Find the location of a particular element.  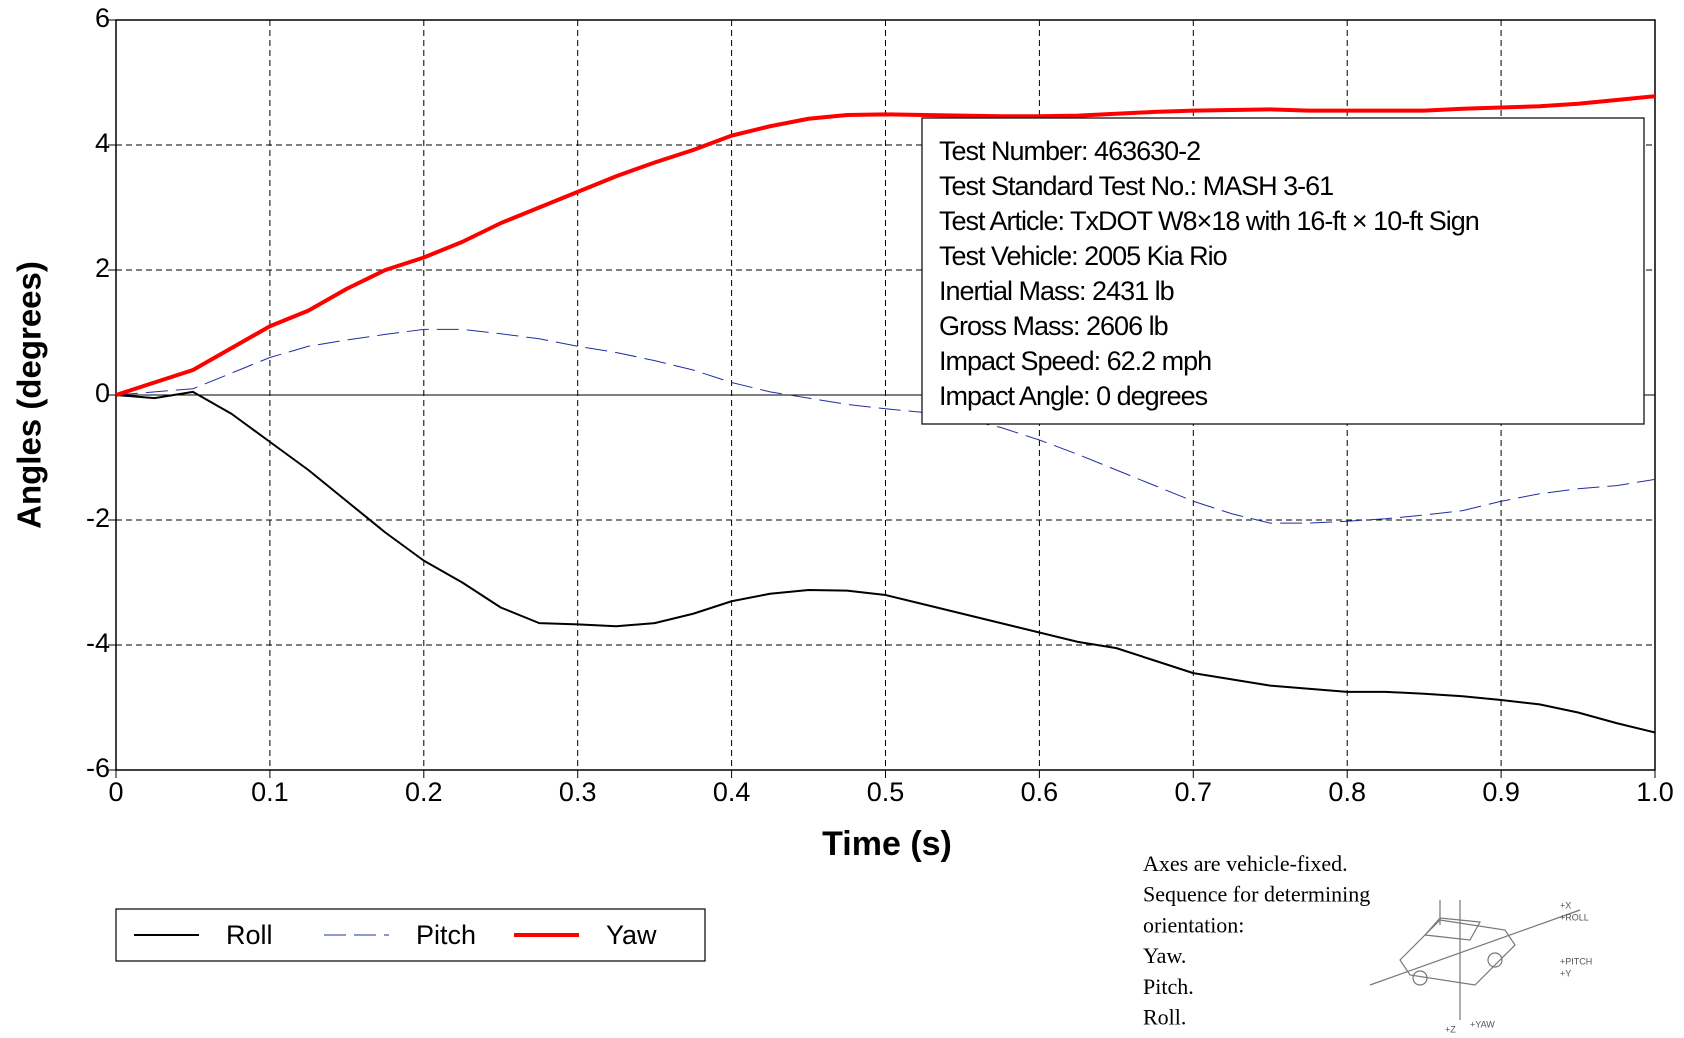

info-line: Test Standard Test No.: MASH 3-61 is located at coordinates (1136, 186).